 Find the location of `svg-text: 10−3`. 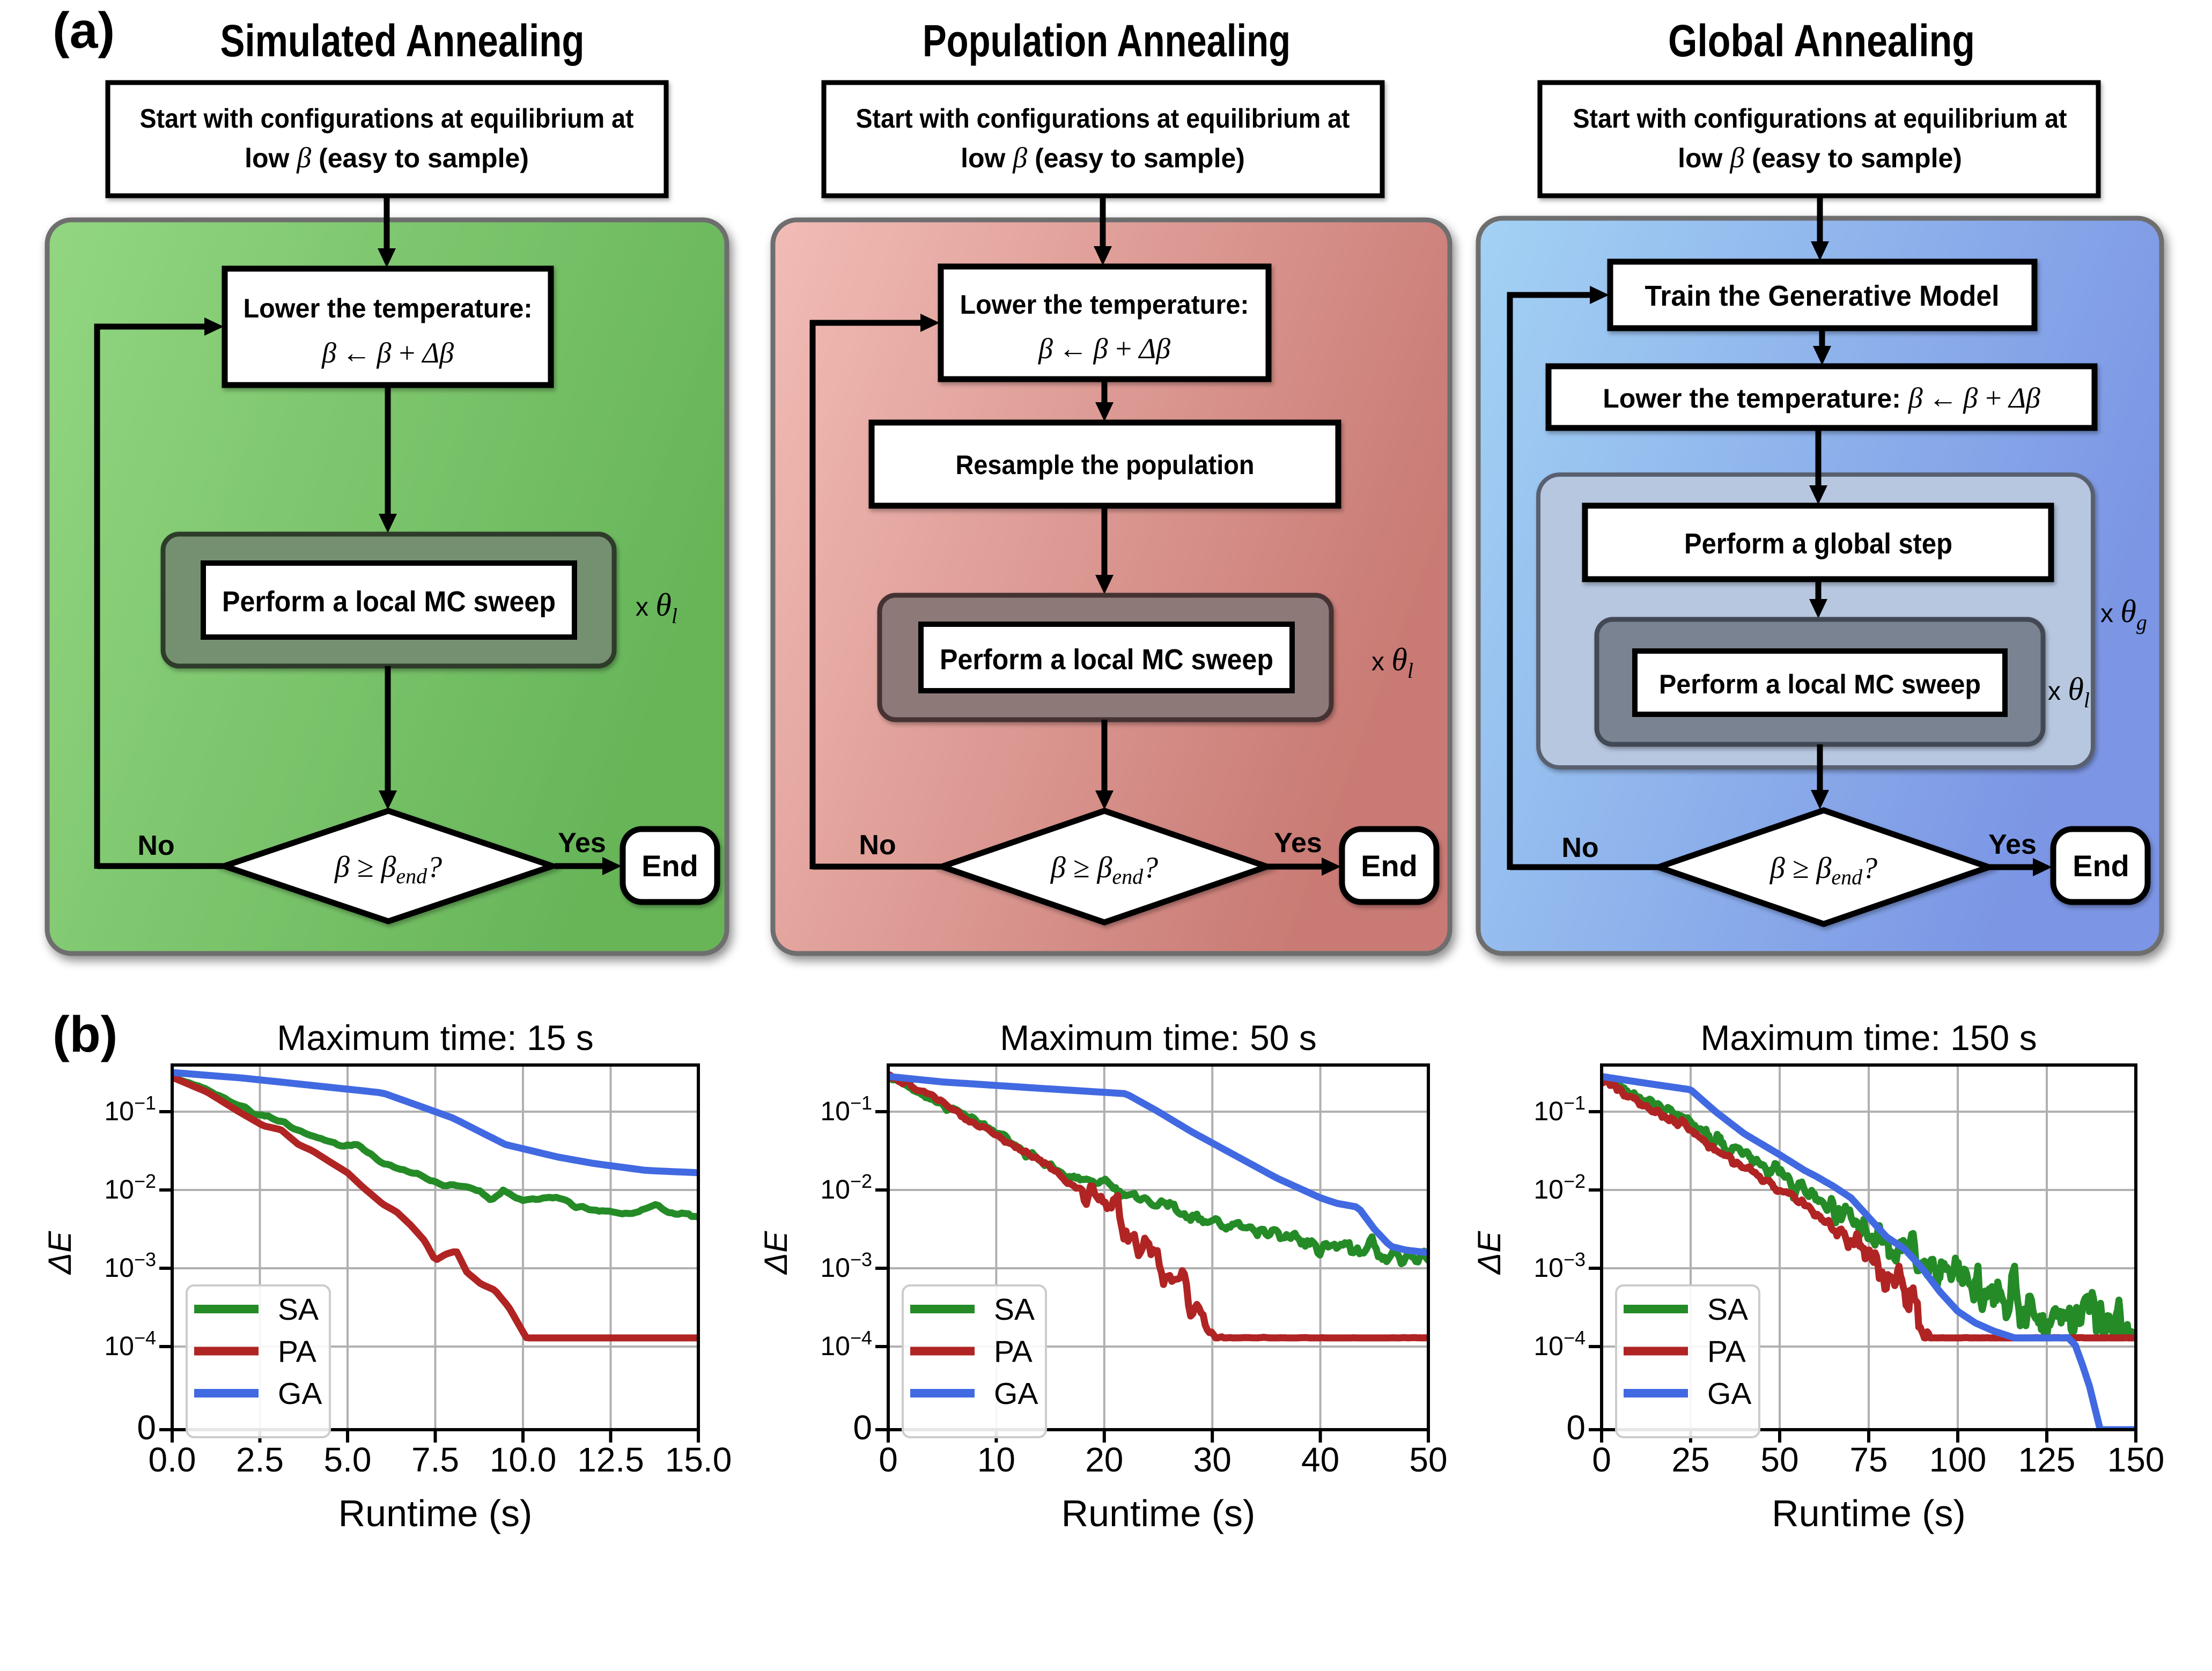

svg-text: 10−3 is located at coordinates (130, 1265).